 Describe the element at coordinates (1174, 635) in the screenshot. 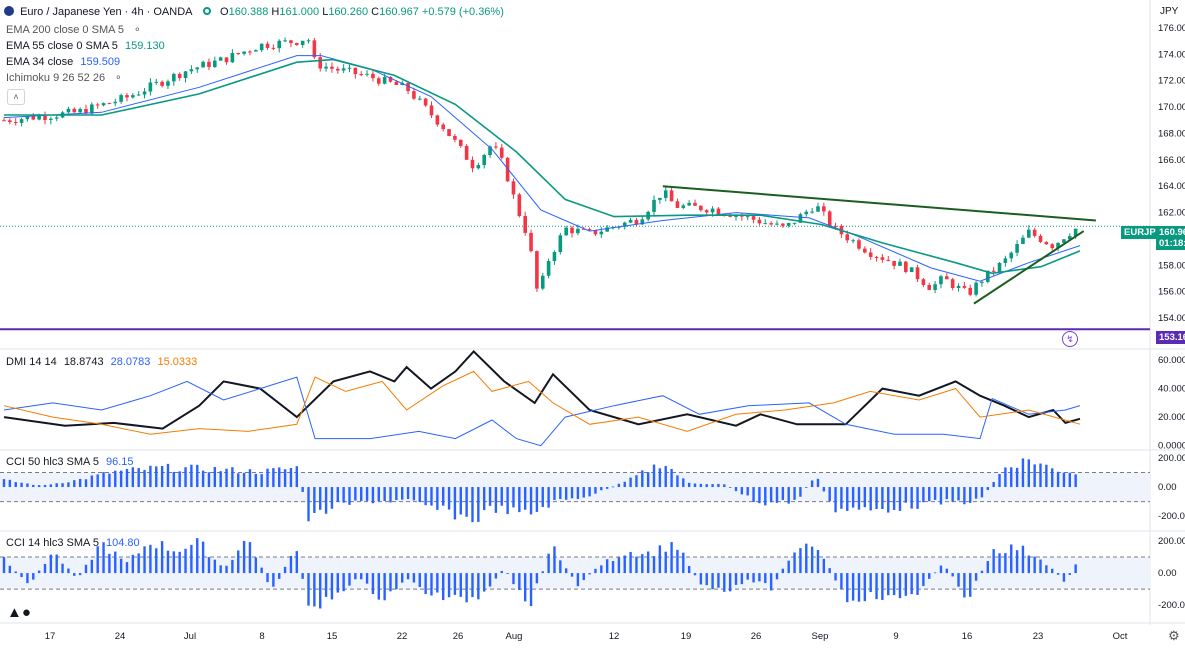

I see `settings-gear-icon: ⚙` at that location.